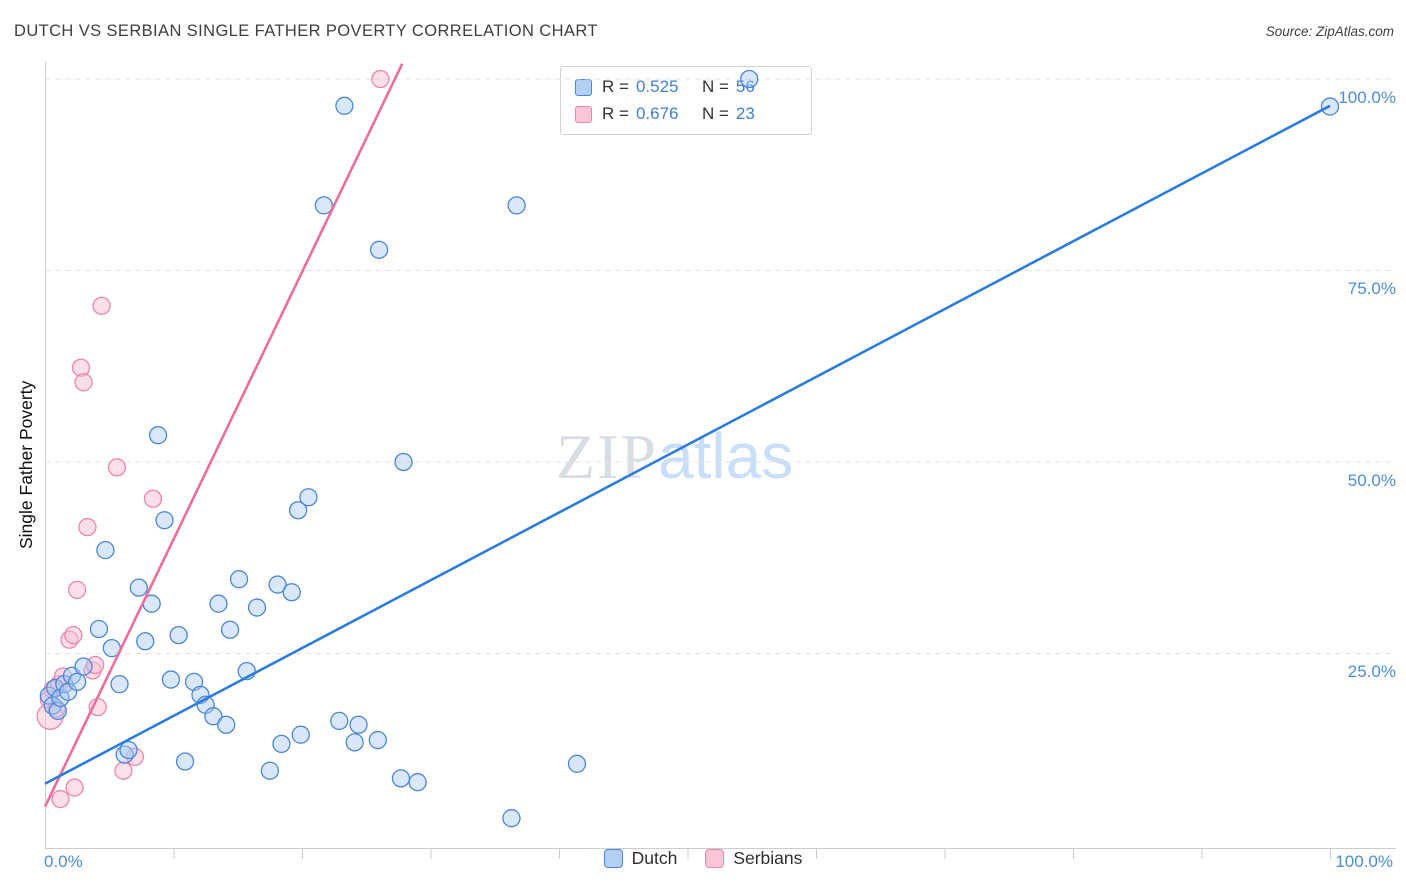 This screenshot has width=1406, height=892. What do you see at coordinates (654, 858) in the screenshot?
I see `legend-label-dutch: Dutch` at bounding box center [654, 858].